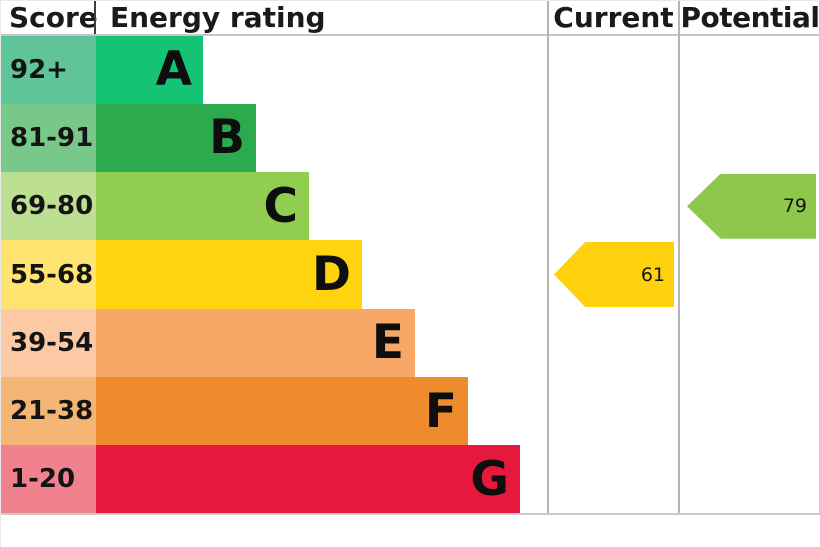 The image size is (820, 547). Describe the element at coordinates (387, 343) in the screenshot. I see `band-letter: E` at that location.